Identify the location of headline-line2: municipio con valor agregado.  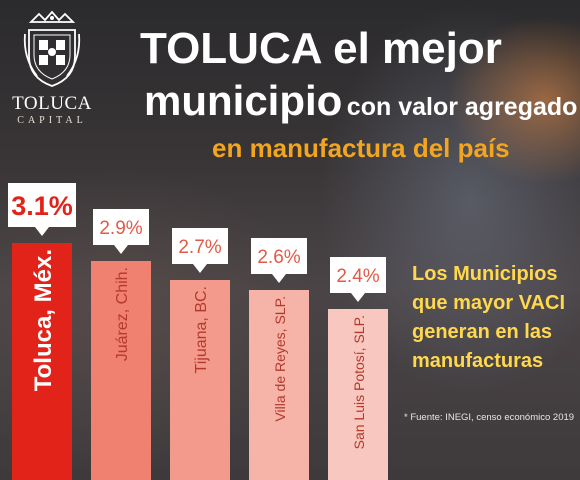
(360, 106).